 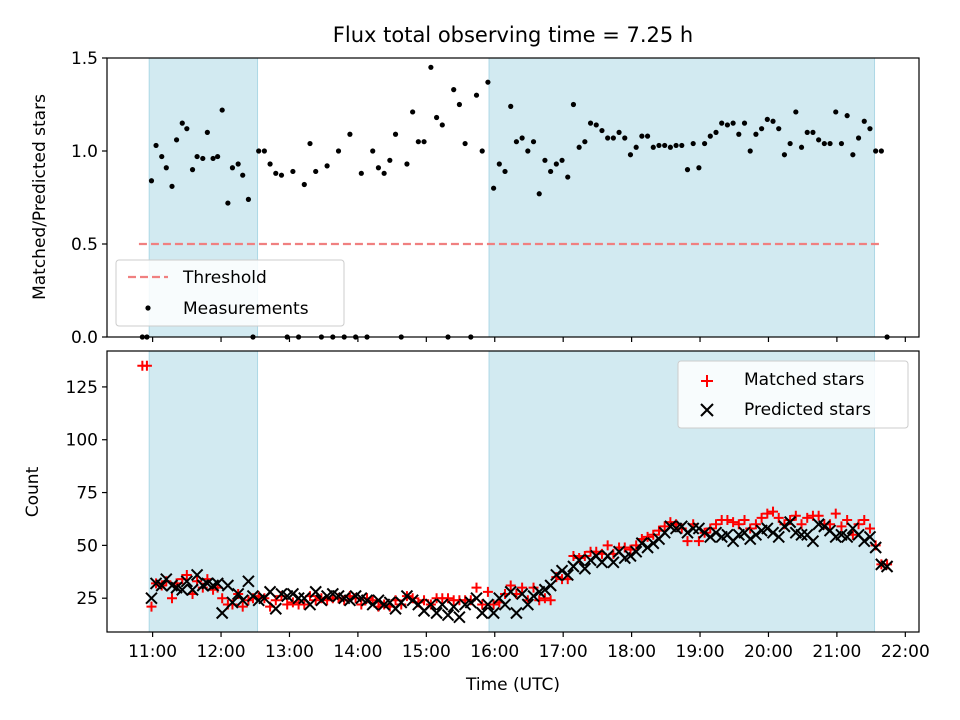 What do you see at coordinates (426, 652) in the screenshot?
I see `x-tick-label: 15:00` at bounding box center [426, 652].